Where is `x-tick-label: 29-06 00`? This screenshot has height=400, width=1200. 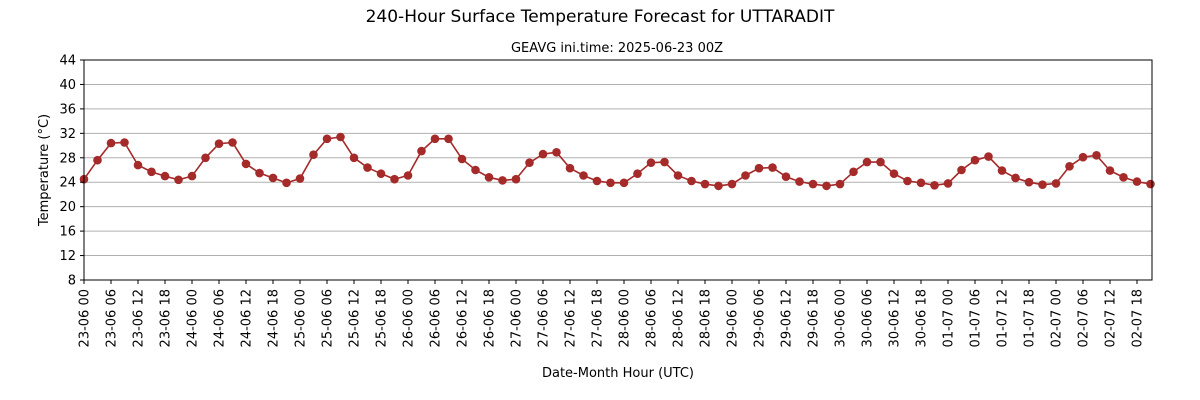 x-tick-label: 29-06 00 is located at coordinates (733, 318).